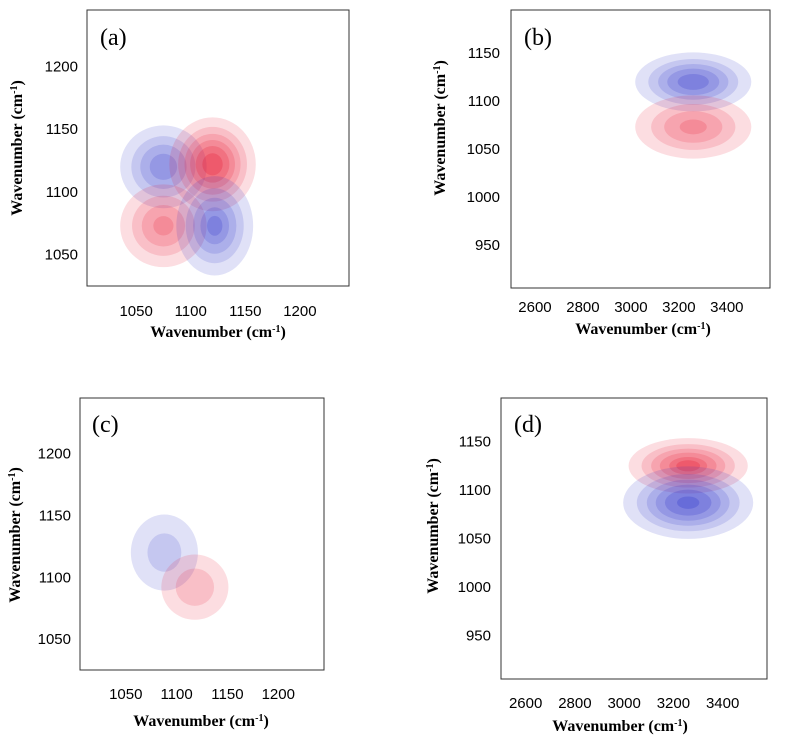  What do you see at coordinates (434, 526) in the screenshot?
I see `panel-d-y-axis-title: Wavenumber (cm-1)` at bounding box center [434, 526].